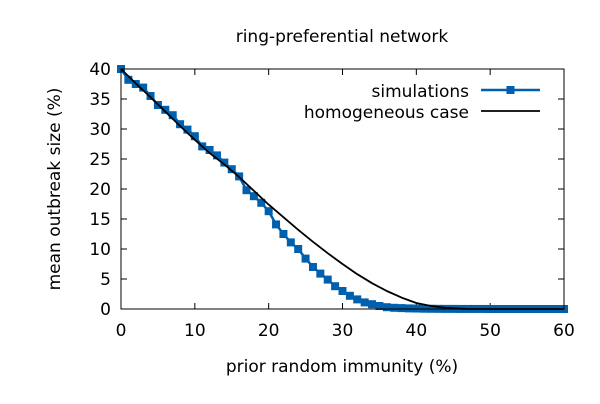 Image resolution: width=600 pixels, height=404 pixels. Describe the element at coordinates (421, 92) in the screenshot. I see `legend-label-simulations: simulations` at that location.